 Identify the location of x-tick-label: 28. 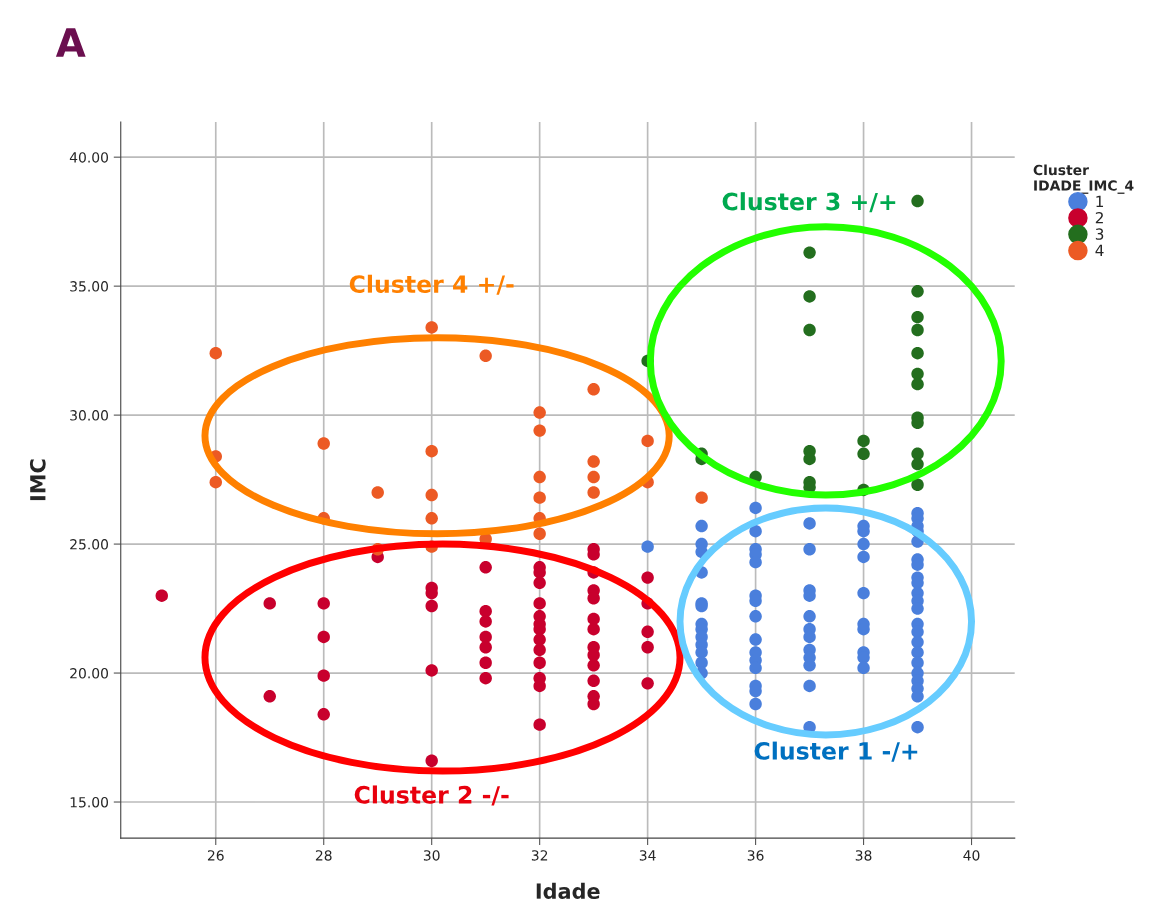
(323, 855).